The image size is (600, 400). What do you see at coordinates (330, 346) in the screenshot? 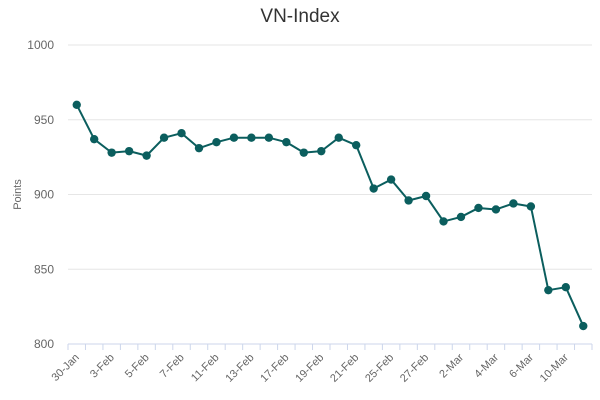
I see `axes` at bounding box center [330, 346].